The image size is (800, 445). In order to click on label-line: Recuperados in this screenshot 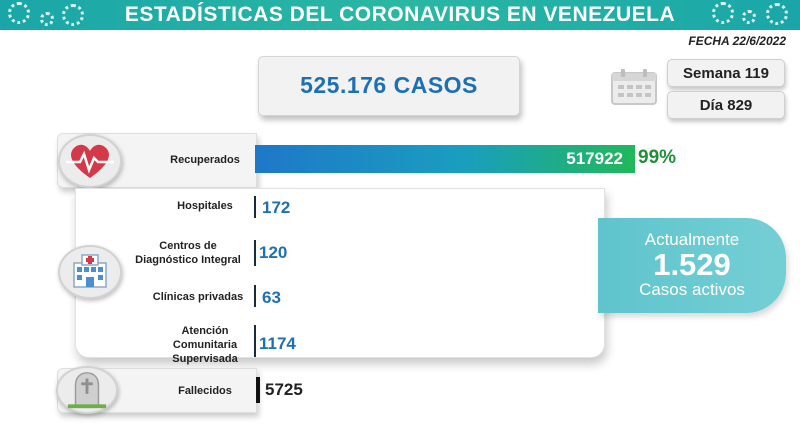, I will do `click(205, 160)`.